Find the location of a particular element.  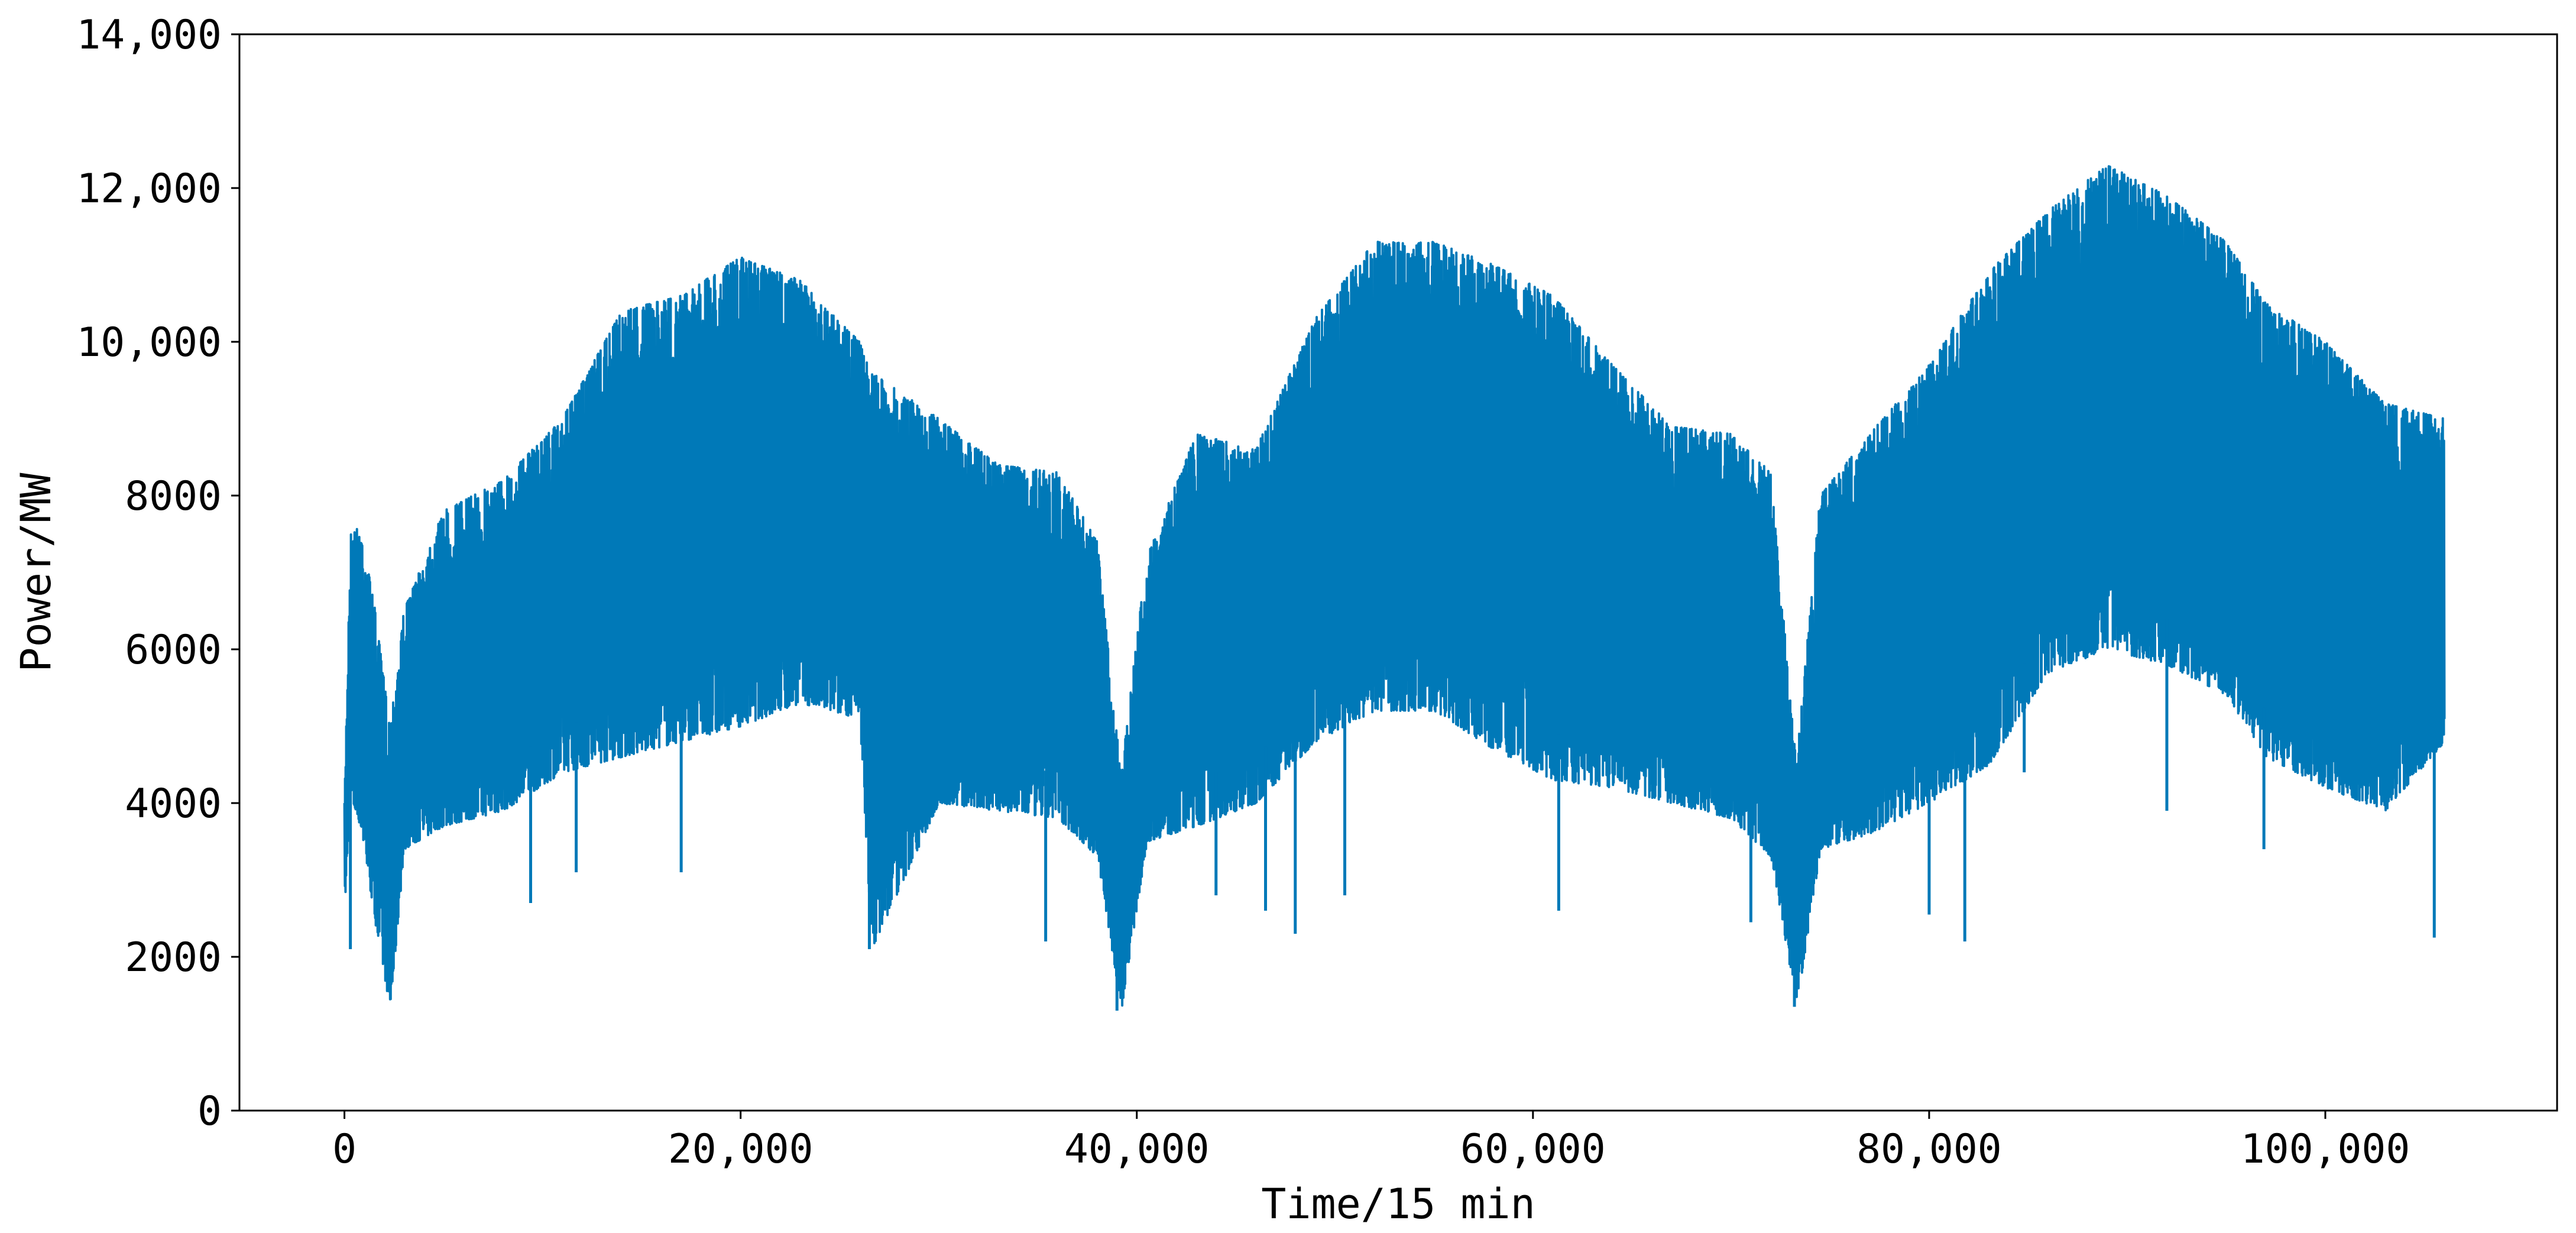

y-tick-label: 2000 is located at coordinates (173, 957).